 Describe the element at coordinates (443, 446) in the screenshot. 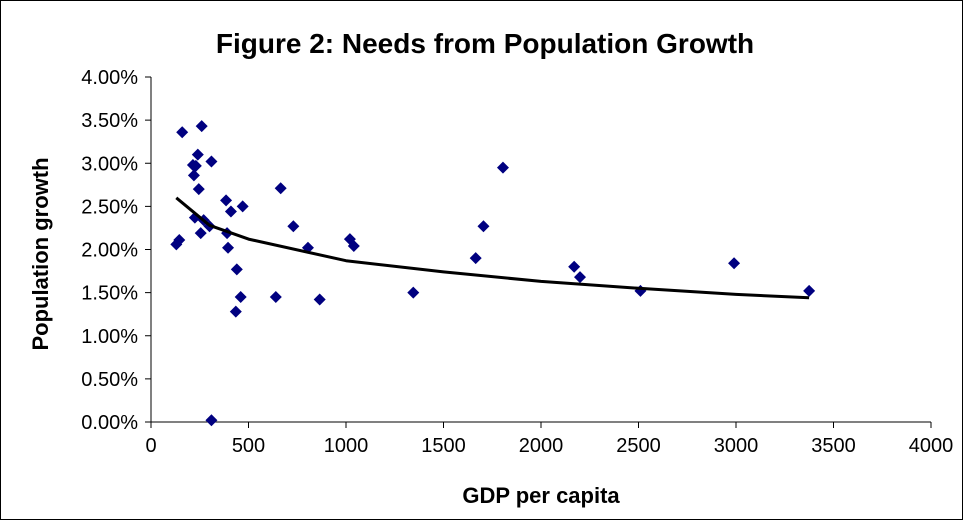

I see `x-tick-label: 1500` at that location.